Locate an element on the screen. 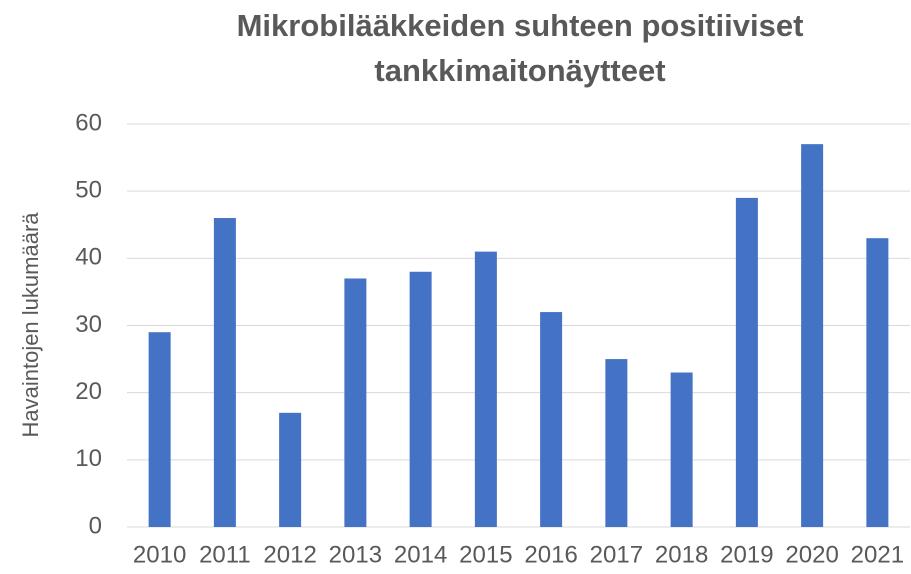 The width and height of the screenshot is (911, 574). x-tick-label: 2019 is located at coordinates (746, 554).